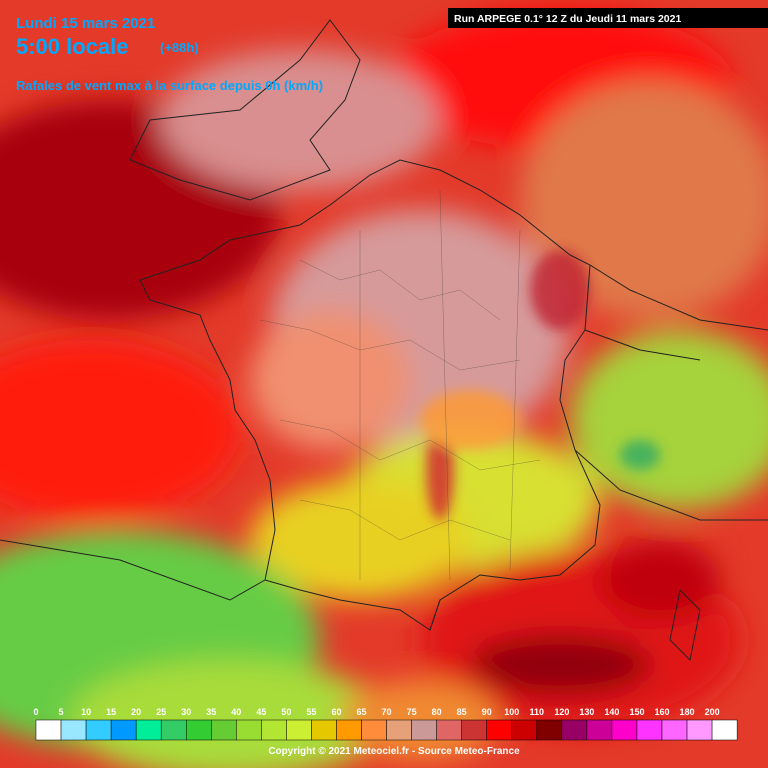  Describe the element at coordinates (336, 712) in the screenshot. I see `legend-label: 60` at that location.